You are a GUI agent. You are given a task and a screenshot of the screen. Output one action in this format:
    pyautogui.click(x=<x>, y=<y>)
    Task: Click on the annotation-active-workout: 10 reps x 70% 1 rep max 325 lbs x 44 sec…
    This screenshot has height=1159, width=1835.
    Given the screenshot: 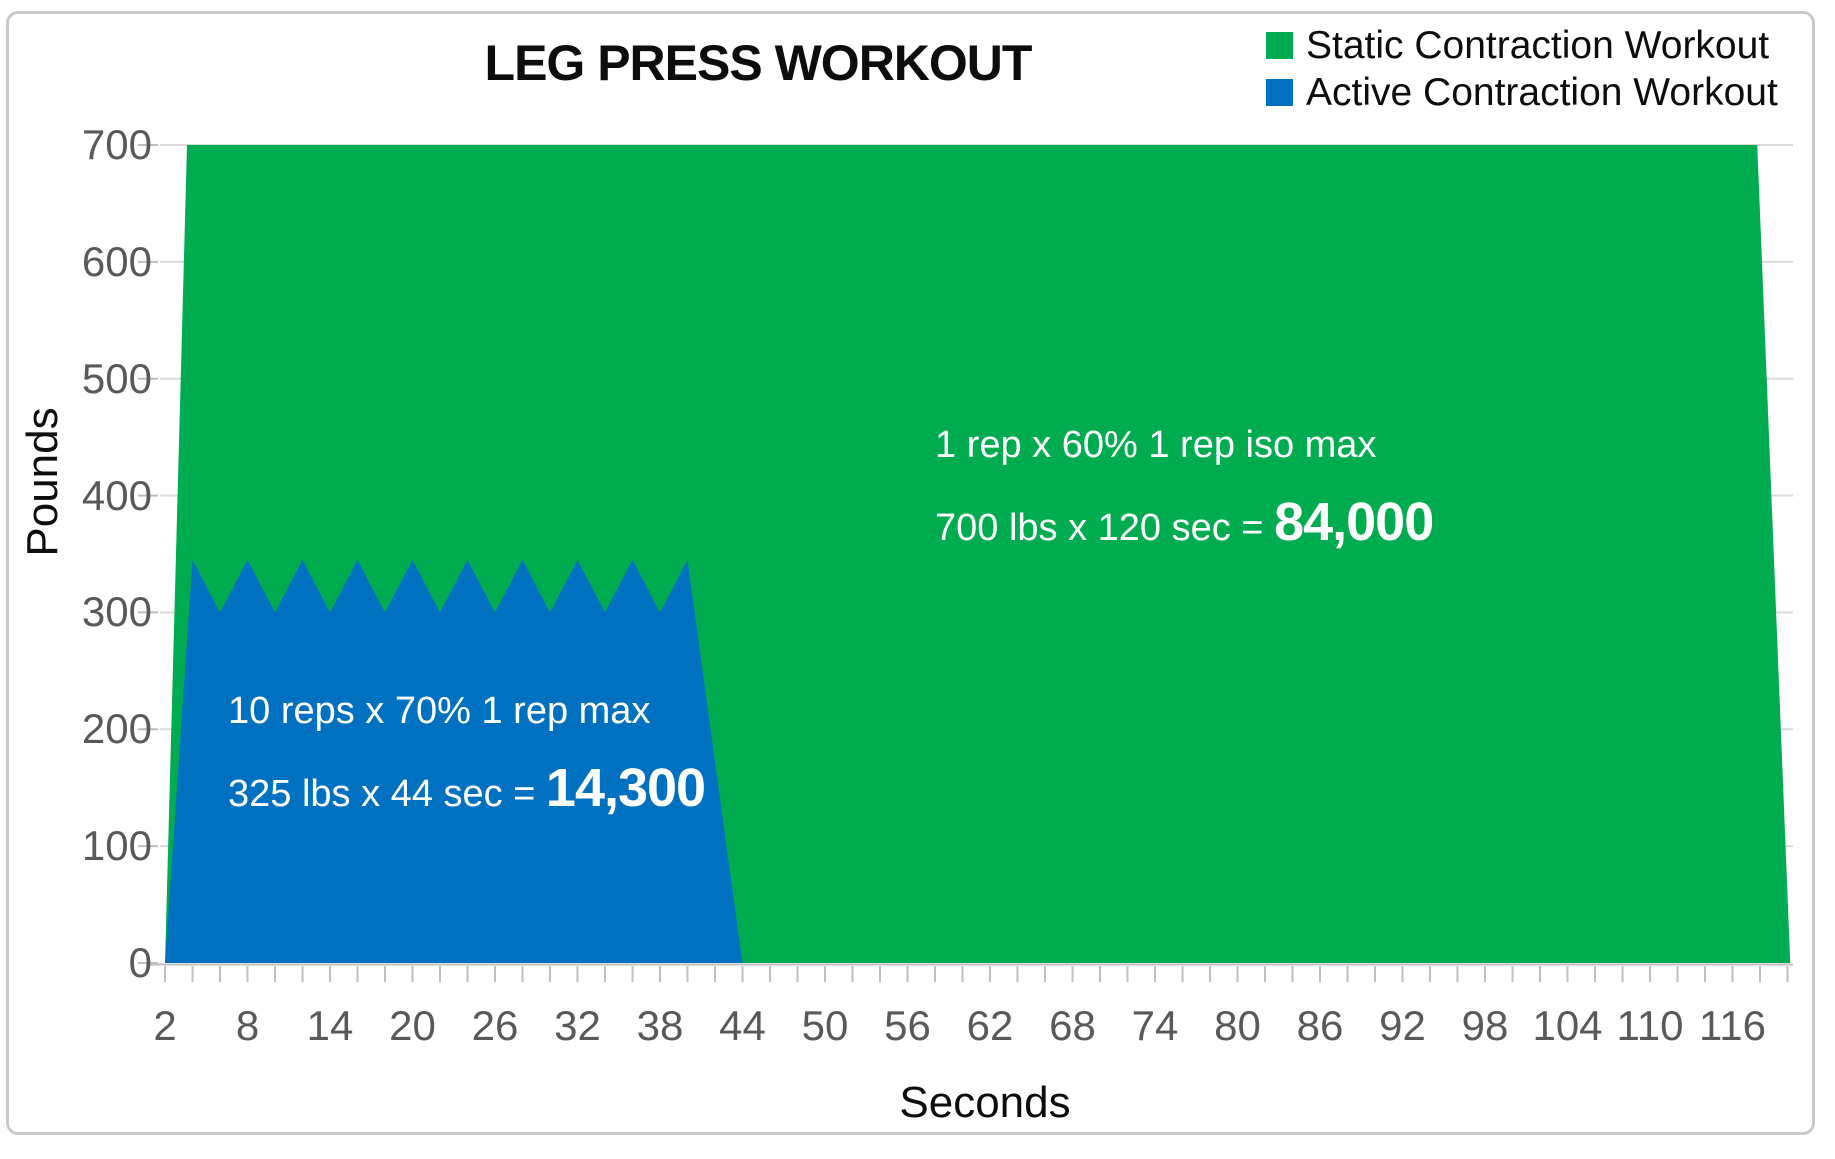 What is the action you would take?
    pyautogui.click(x=467, y=754)
    